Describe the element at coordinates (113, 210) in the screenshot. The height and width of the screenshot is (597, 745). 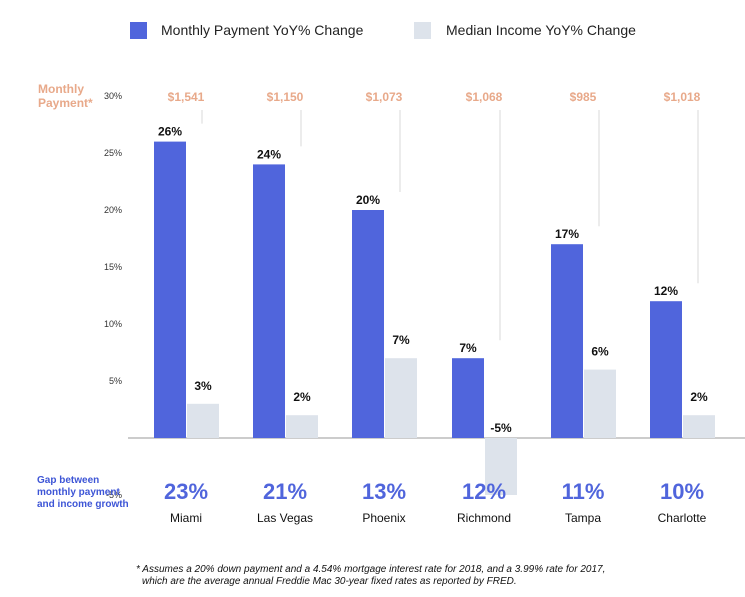
I see `y-tick-label: 20%` at that location.